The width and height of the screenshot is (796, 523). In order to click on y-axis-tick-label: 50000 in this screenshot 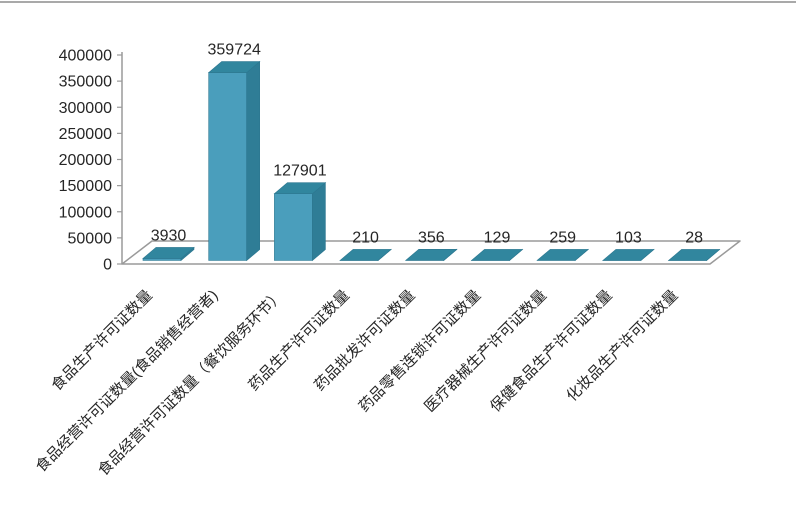, I will do `click(90, 238)`.